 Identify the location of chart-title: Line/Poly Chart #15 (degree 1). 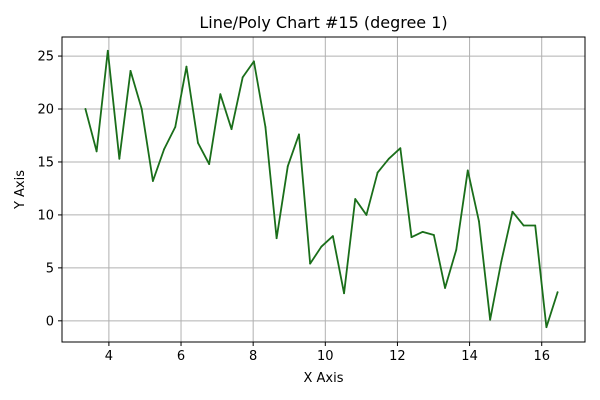
(323, 22).